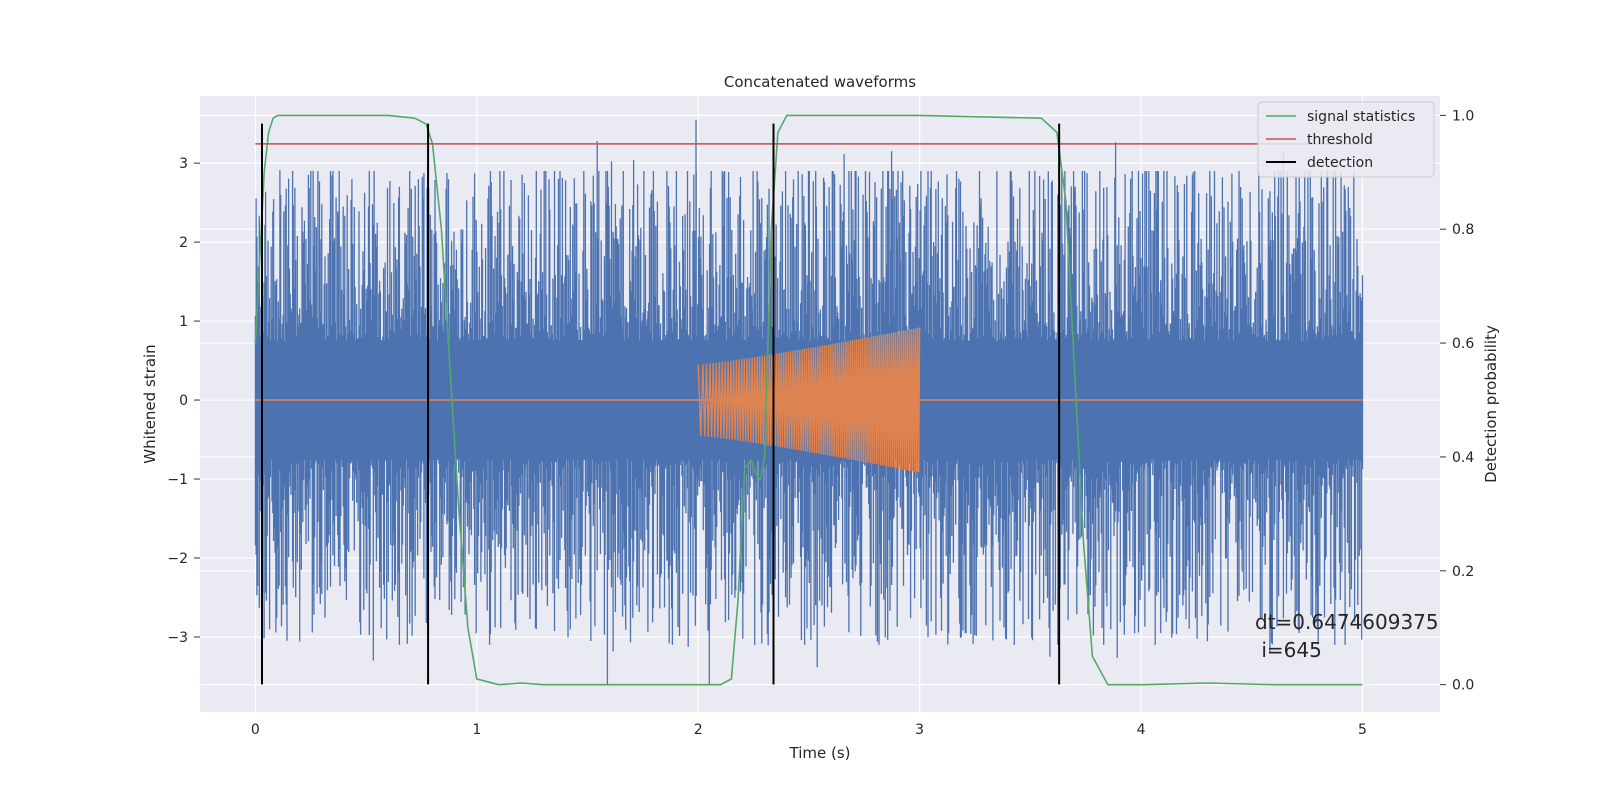 This screenshot has width=1600, height=804. I want to click on legend-label-threshold: threshold, so click(1340, 140).